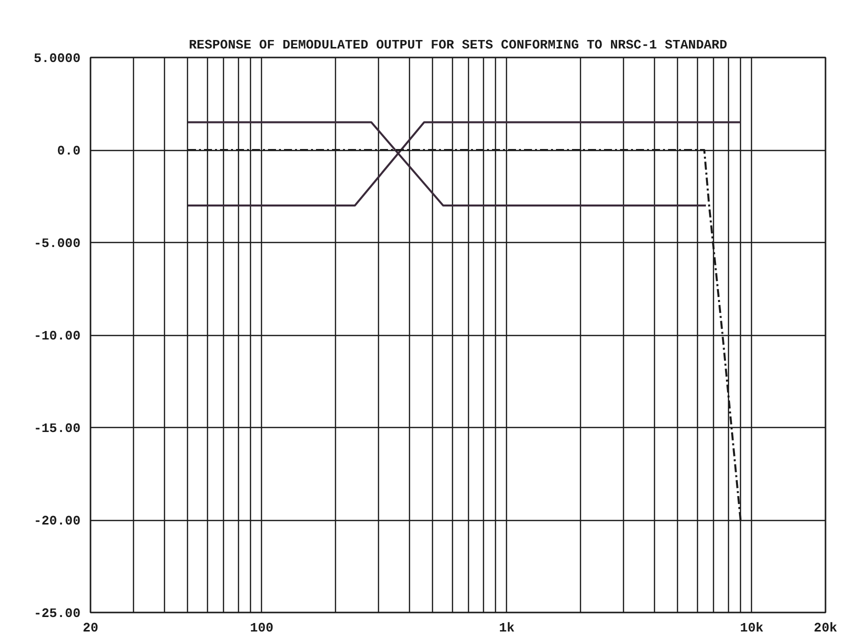 This screenshot has height=642, width=853. I want to click on y-tick-label: -15.00, so click(57, 428).